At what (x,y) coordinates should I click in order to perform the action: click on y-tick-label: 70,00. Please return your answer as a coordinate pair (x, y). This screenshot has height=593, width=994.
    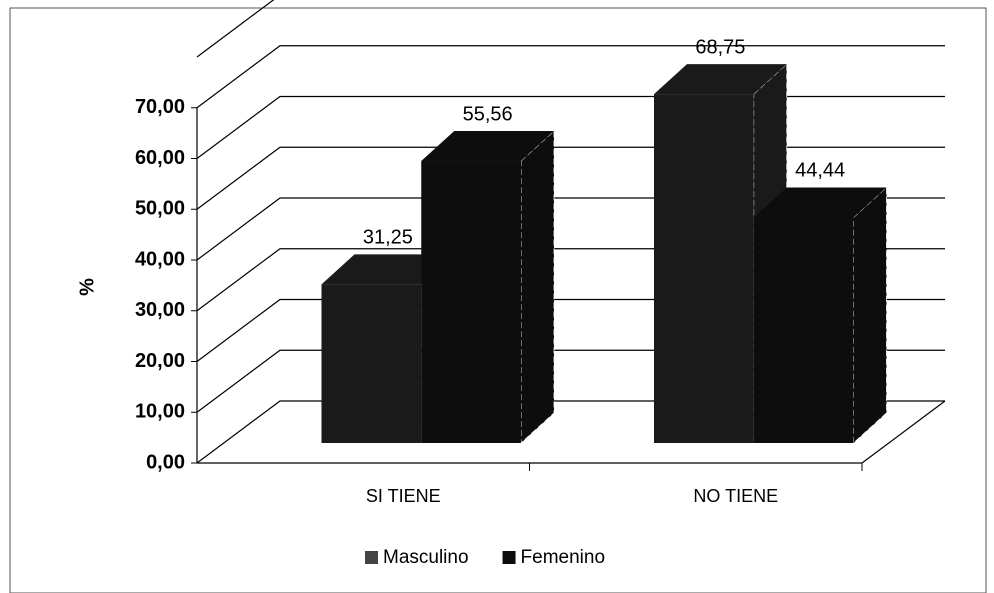
    Looking at the image, I should click on (160, 107).